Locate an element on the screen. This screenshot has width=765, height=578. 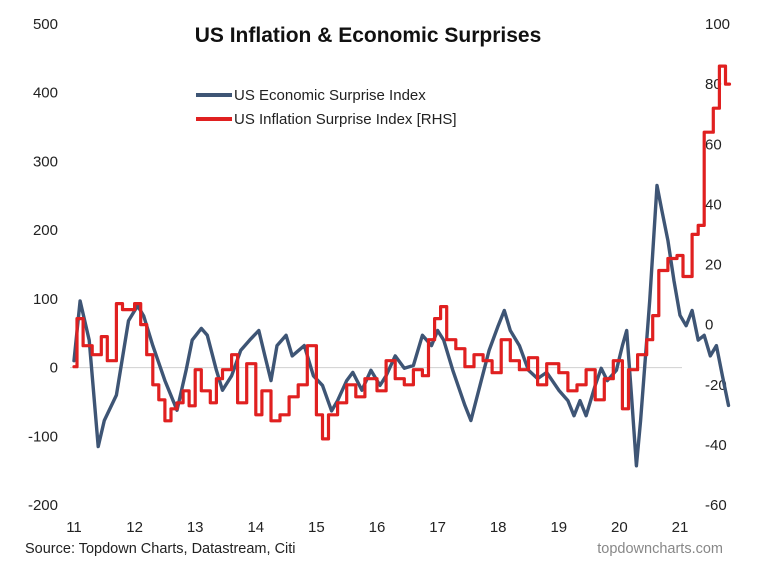
right-tick-label: -60 is located at coordinates (716, 505).